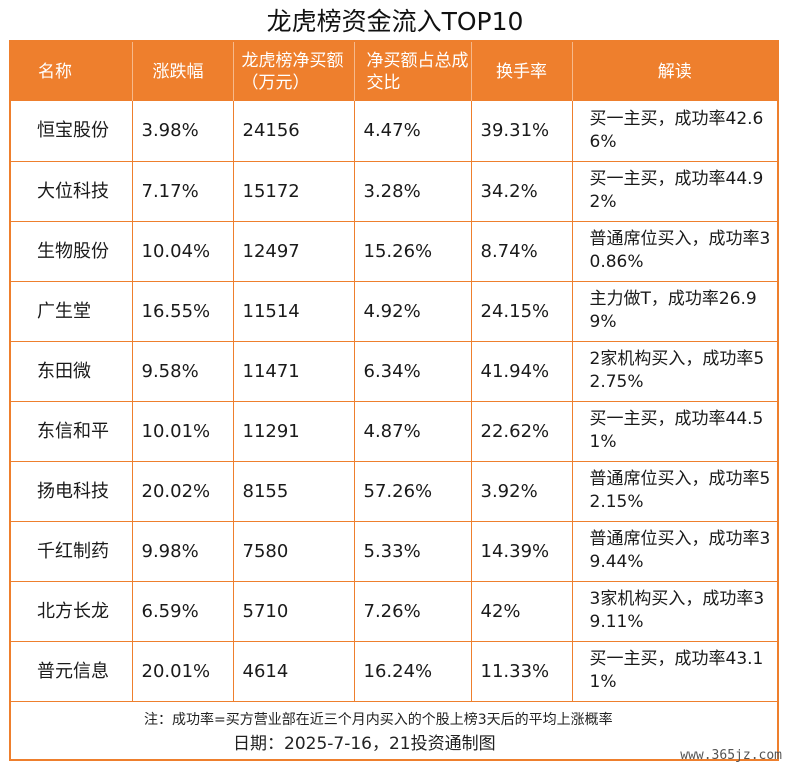  I want to click on table-row: 东田微 9.58% 11471 6.34% 41.94% 2家机构买入，成功率52.75%, so click(394, 371).